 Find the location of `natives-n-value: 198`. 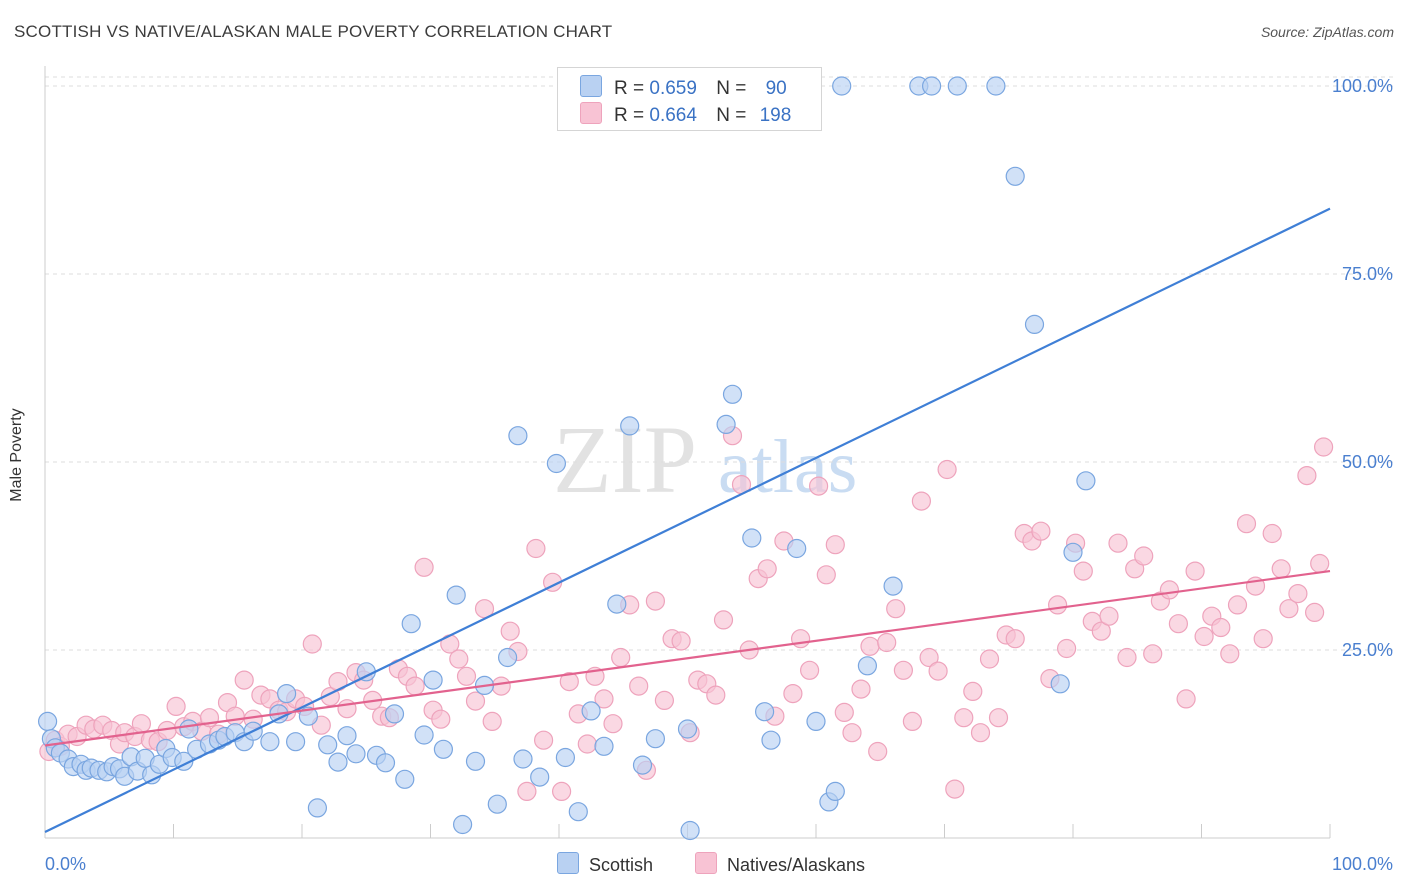

natives-n-value: 198 is located at coordinates (775, 115).